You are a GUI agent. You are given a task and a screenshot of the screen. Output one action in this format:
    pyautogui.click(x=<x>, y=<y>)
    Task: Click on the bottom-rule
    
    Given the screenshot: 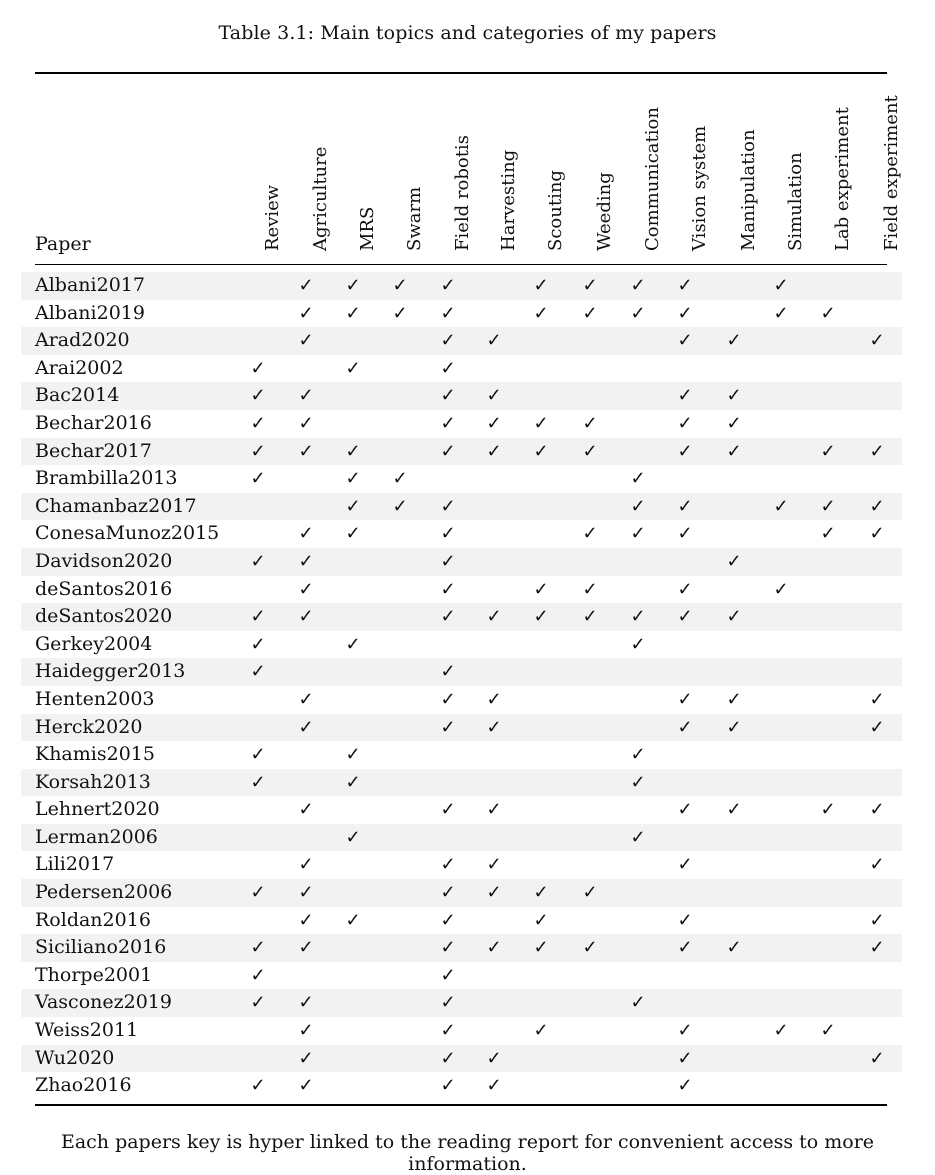 What is the action you would take?
    pyautogui.click(x=461, y=1105)
    